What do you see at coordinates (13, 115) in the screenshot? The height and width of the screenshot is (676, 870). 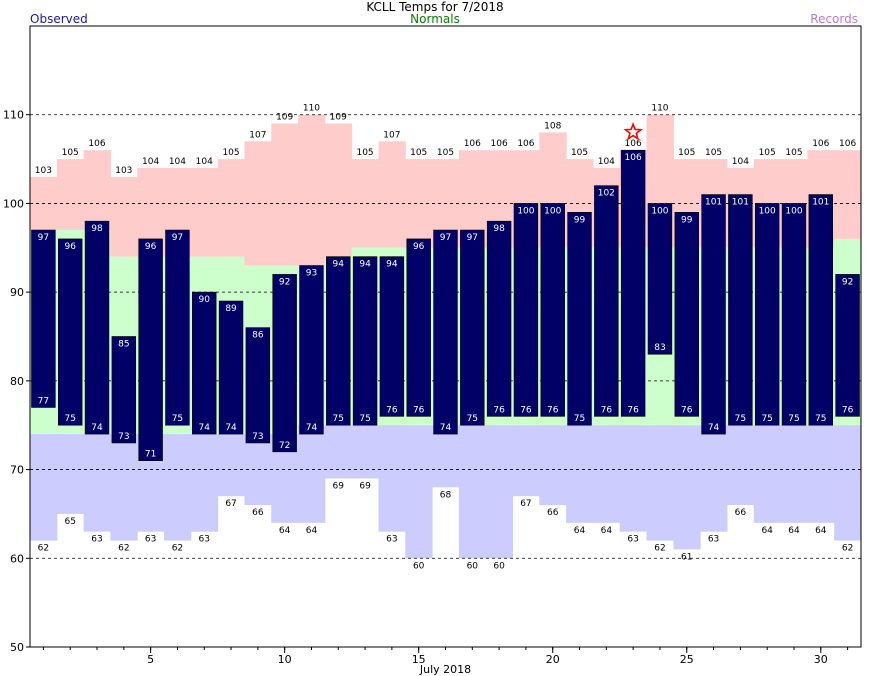 I see `y-tick-label: 110` at bounding box center [13, 115].